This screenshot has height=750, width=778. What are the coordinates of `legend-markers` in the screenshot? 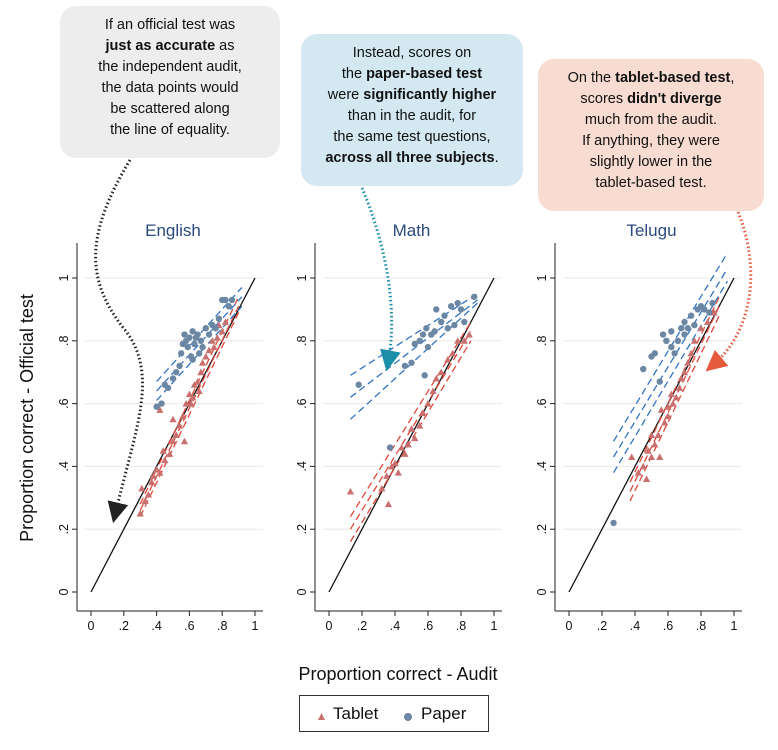 It's located at (365, 717).